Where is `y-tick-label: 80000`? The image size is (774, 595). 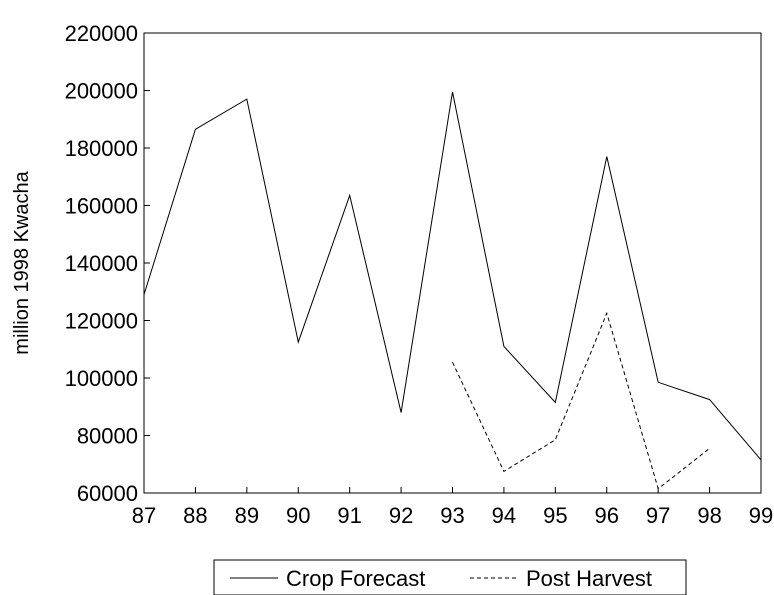
y-tick-label: 80000 is located at coordinates (107, 436).